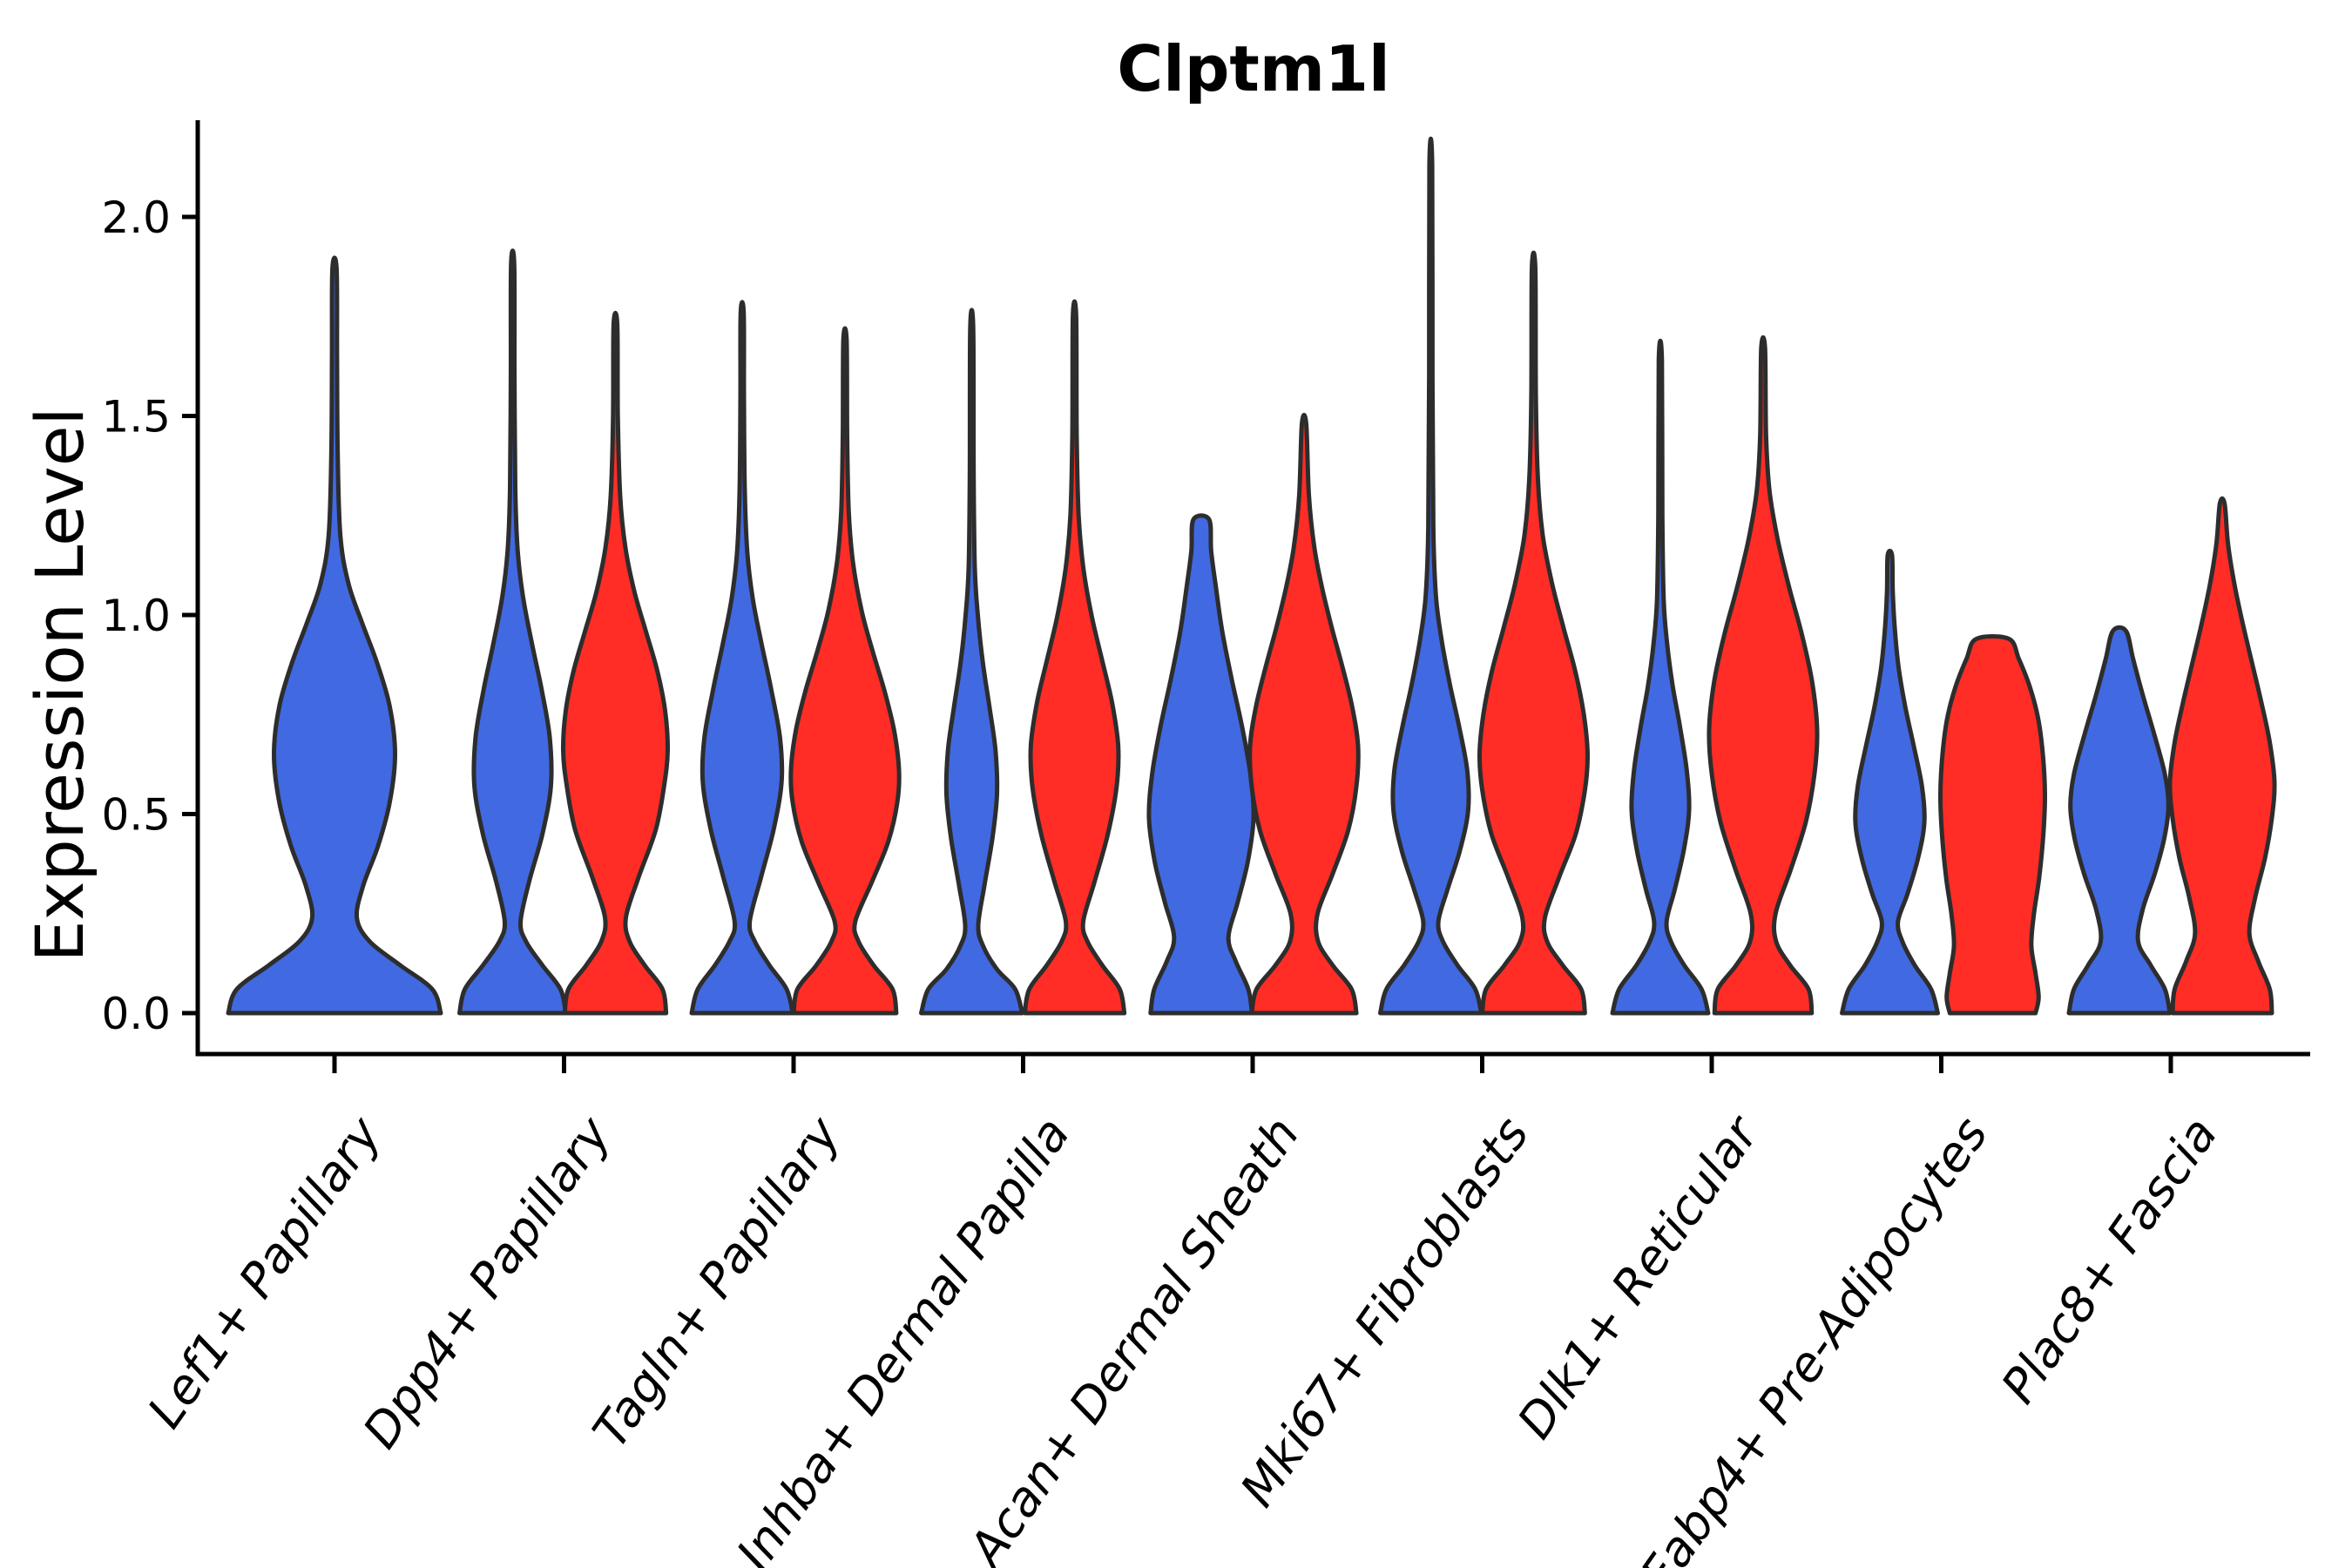 Image resolution: width=2352 pixels, height=1568 pixels. What do you see at coordinates (1253, 68) in the screenshot?
I see `chart-title: Clptm1l` at bounding box center [1253, 68].